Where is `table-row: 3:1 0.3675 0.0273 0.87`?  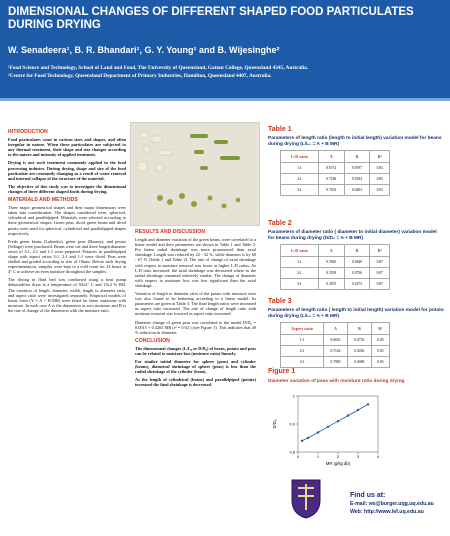
table-row: 3:1 0.3675 0.0273 0.87 is located at coordinates (335, 284).